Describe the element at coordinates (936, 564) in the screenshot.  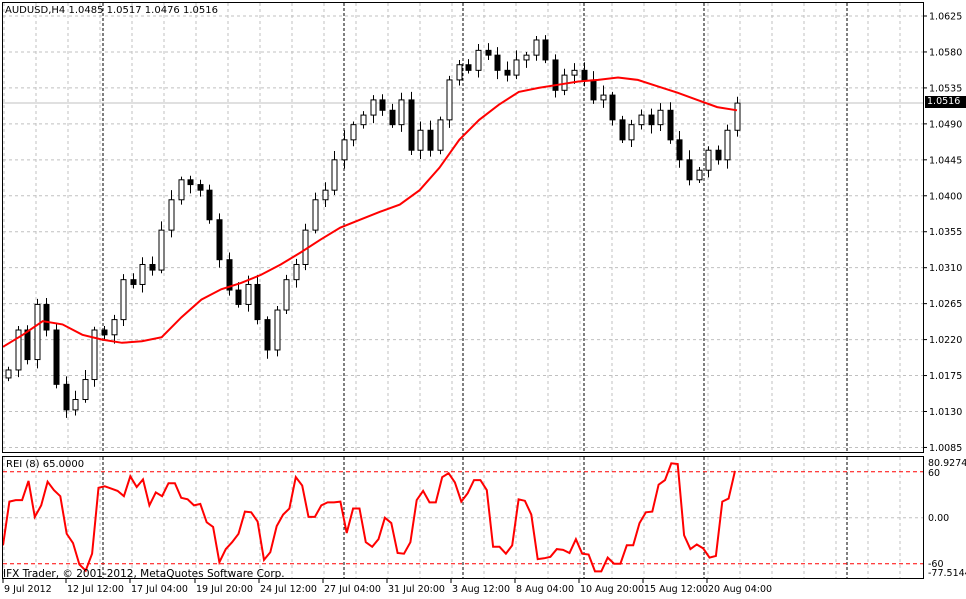
I see `rei-axis-minus60: -60` at that location.